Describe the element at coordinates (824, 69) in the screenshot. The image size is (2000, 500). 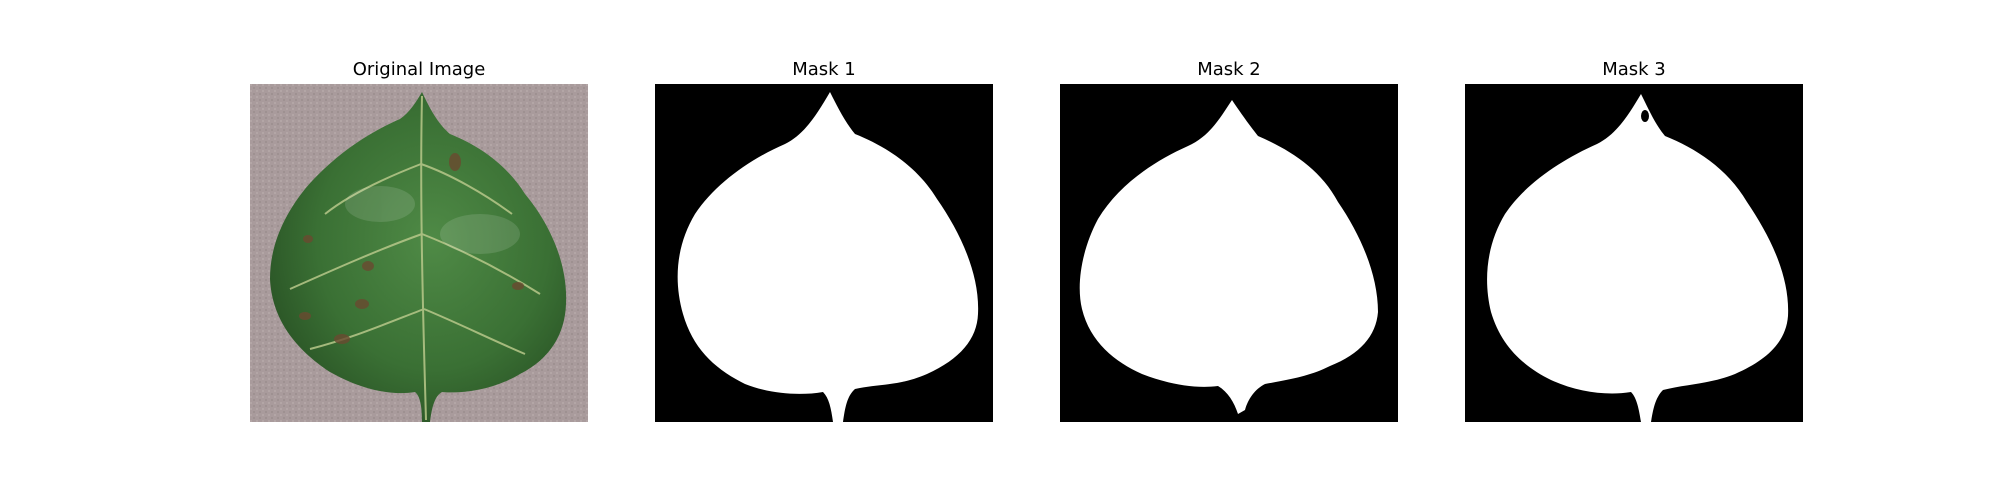
I see `panel-title: Mask 1` at that location.